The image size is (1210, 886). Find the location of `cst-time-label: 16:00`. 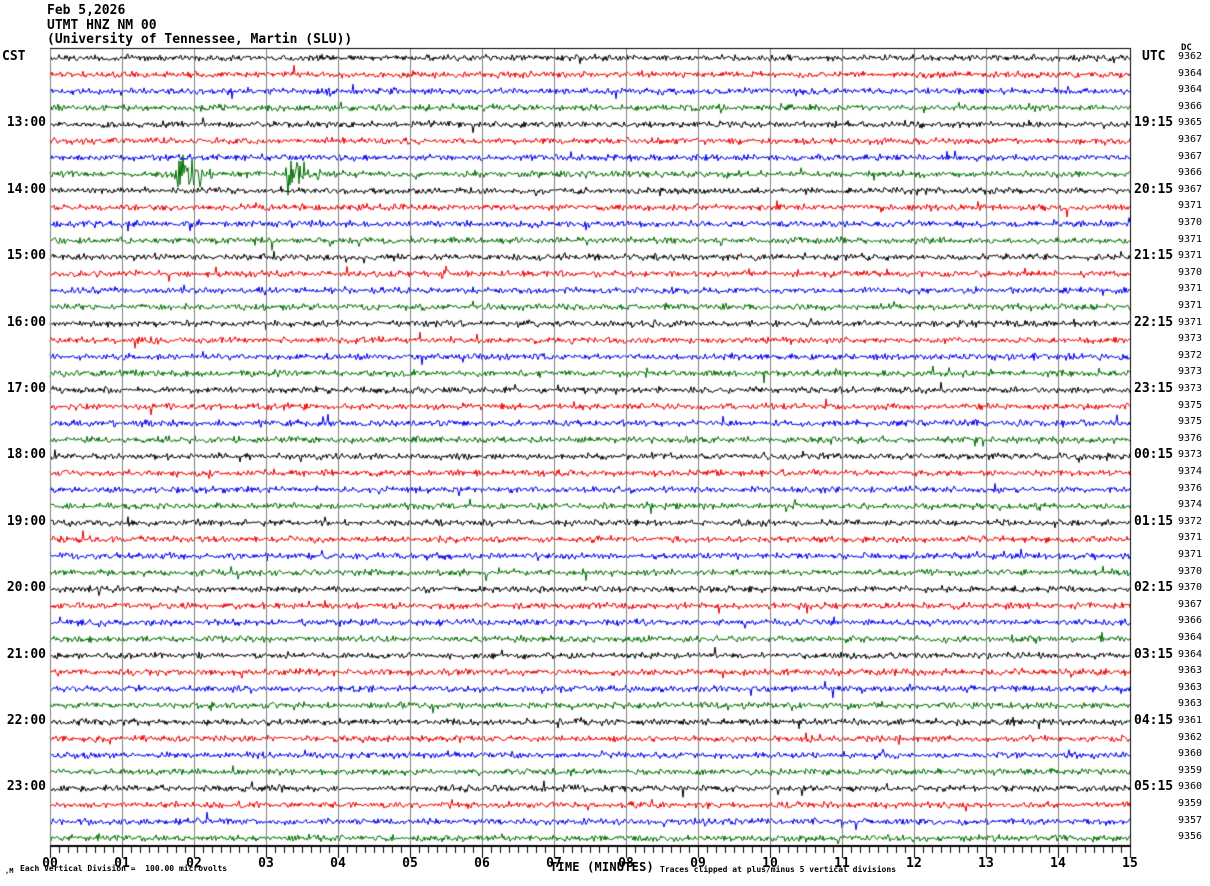

cst-time-label: 16:00 is located at coordinates (26, 322).